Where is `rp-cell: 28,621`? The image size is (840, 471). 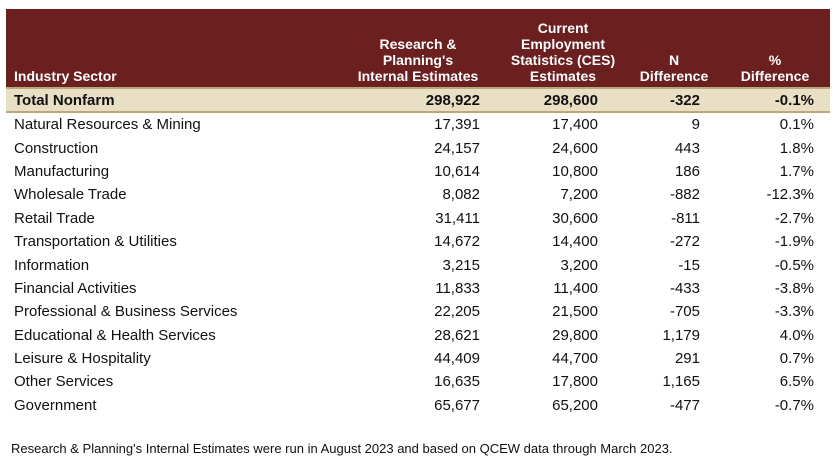
rp-cell: 28,621 is located at coordinates (457, 335).